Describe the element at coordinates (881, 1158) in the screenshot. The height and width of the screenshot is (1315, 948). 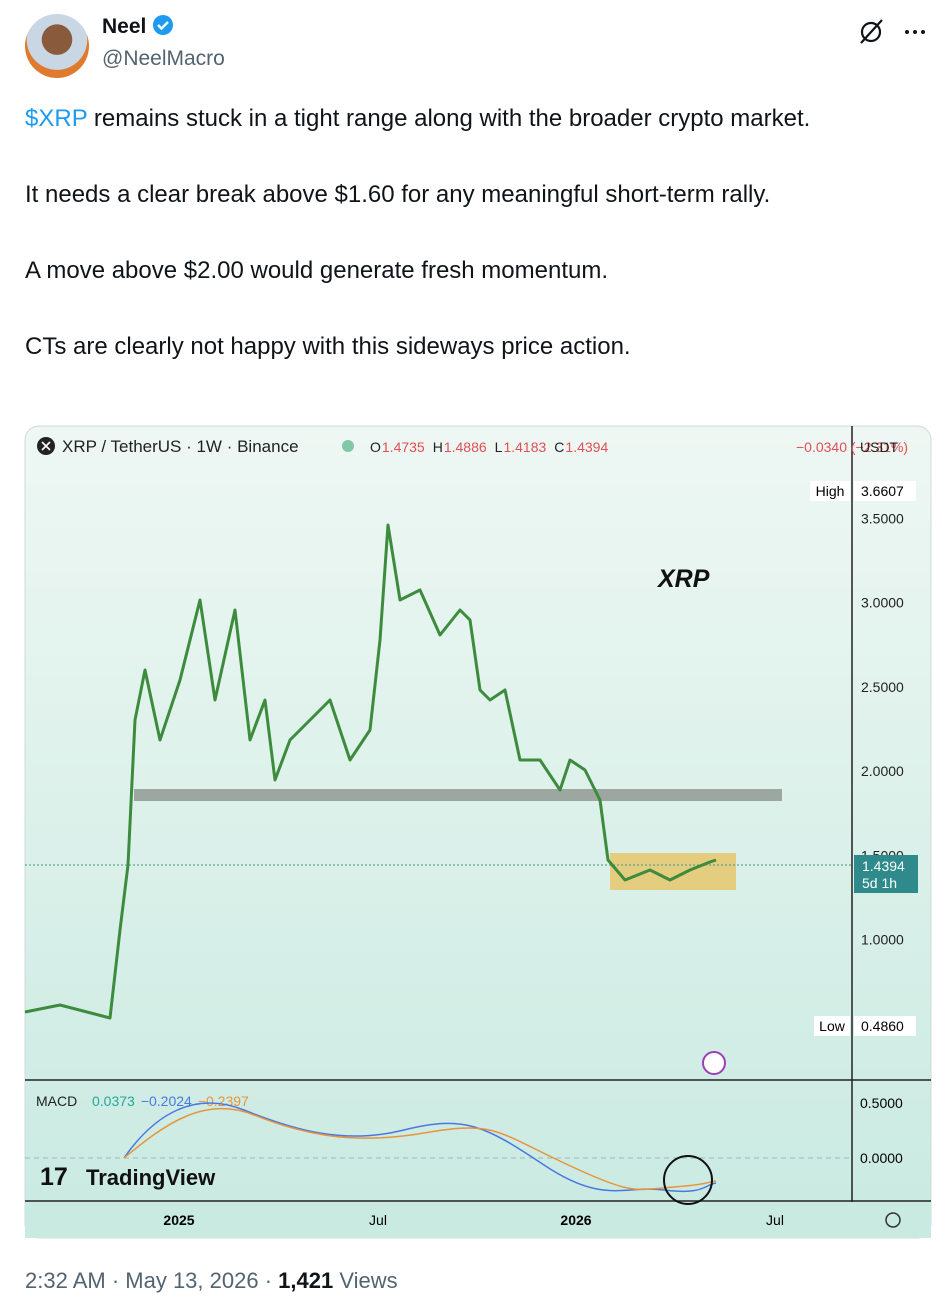
I see `macd-tick: 0.0000` at that location.